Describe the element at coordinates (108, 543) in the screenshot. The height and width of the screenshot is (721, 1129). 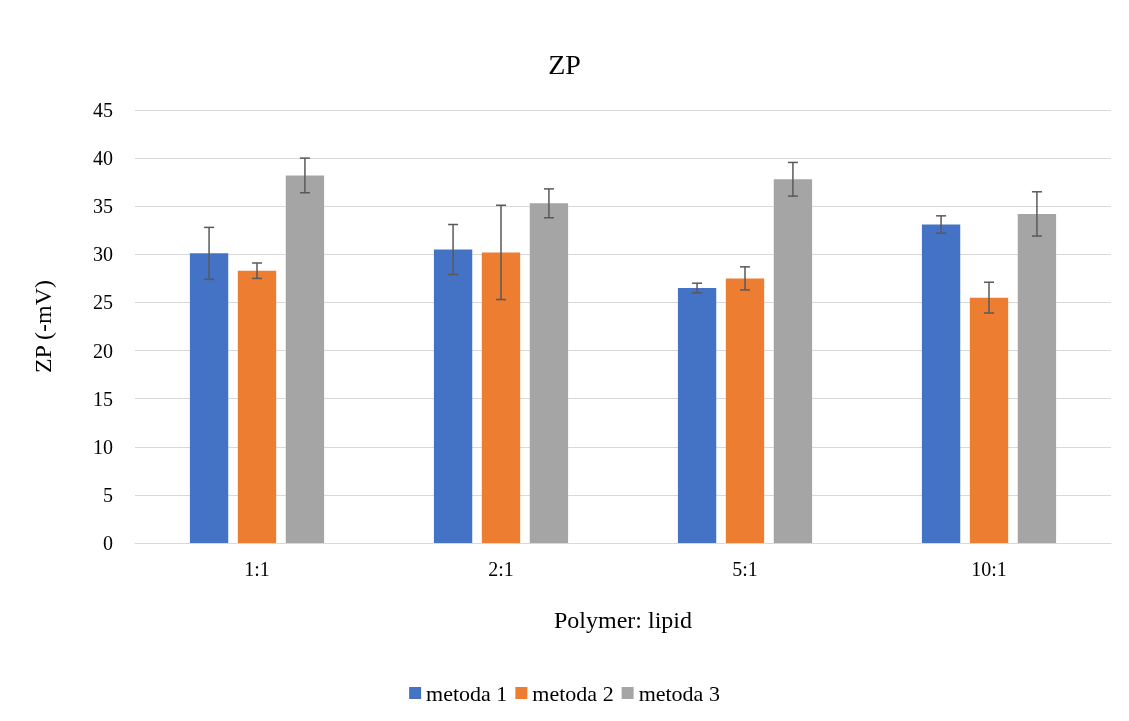
I see `y-tick-label: 0` at that location.